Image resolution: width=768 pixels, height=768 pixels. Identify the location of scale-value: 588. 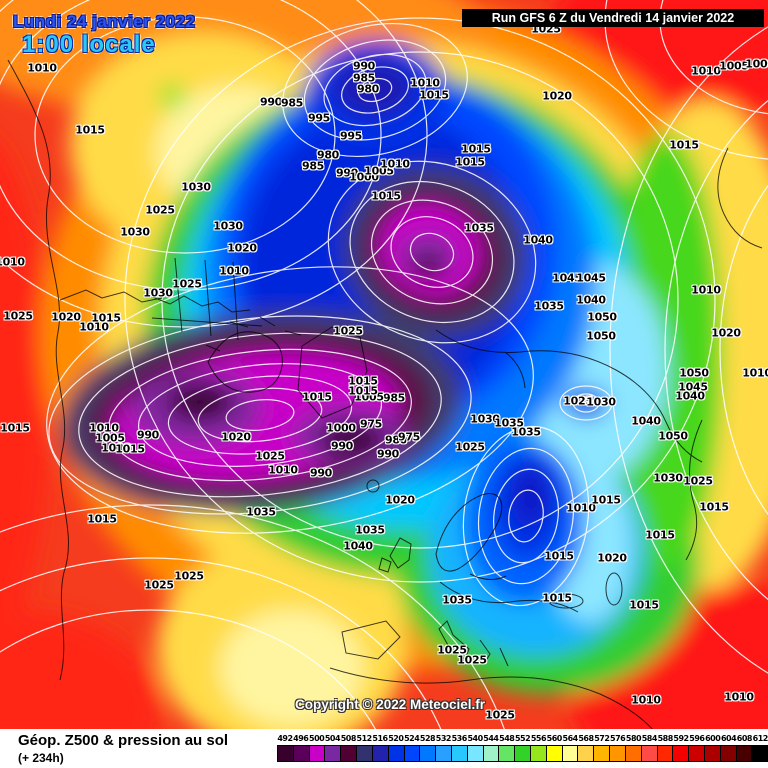
(665, 738).